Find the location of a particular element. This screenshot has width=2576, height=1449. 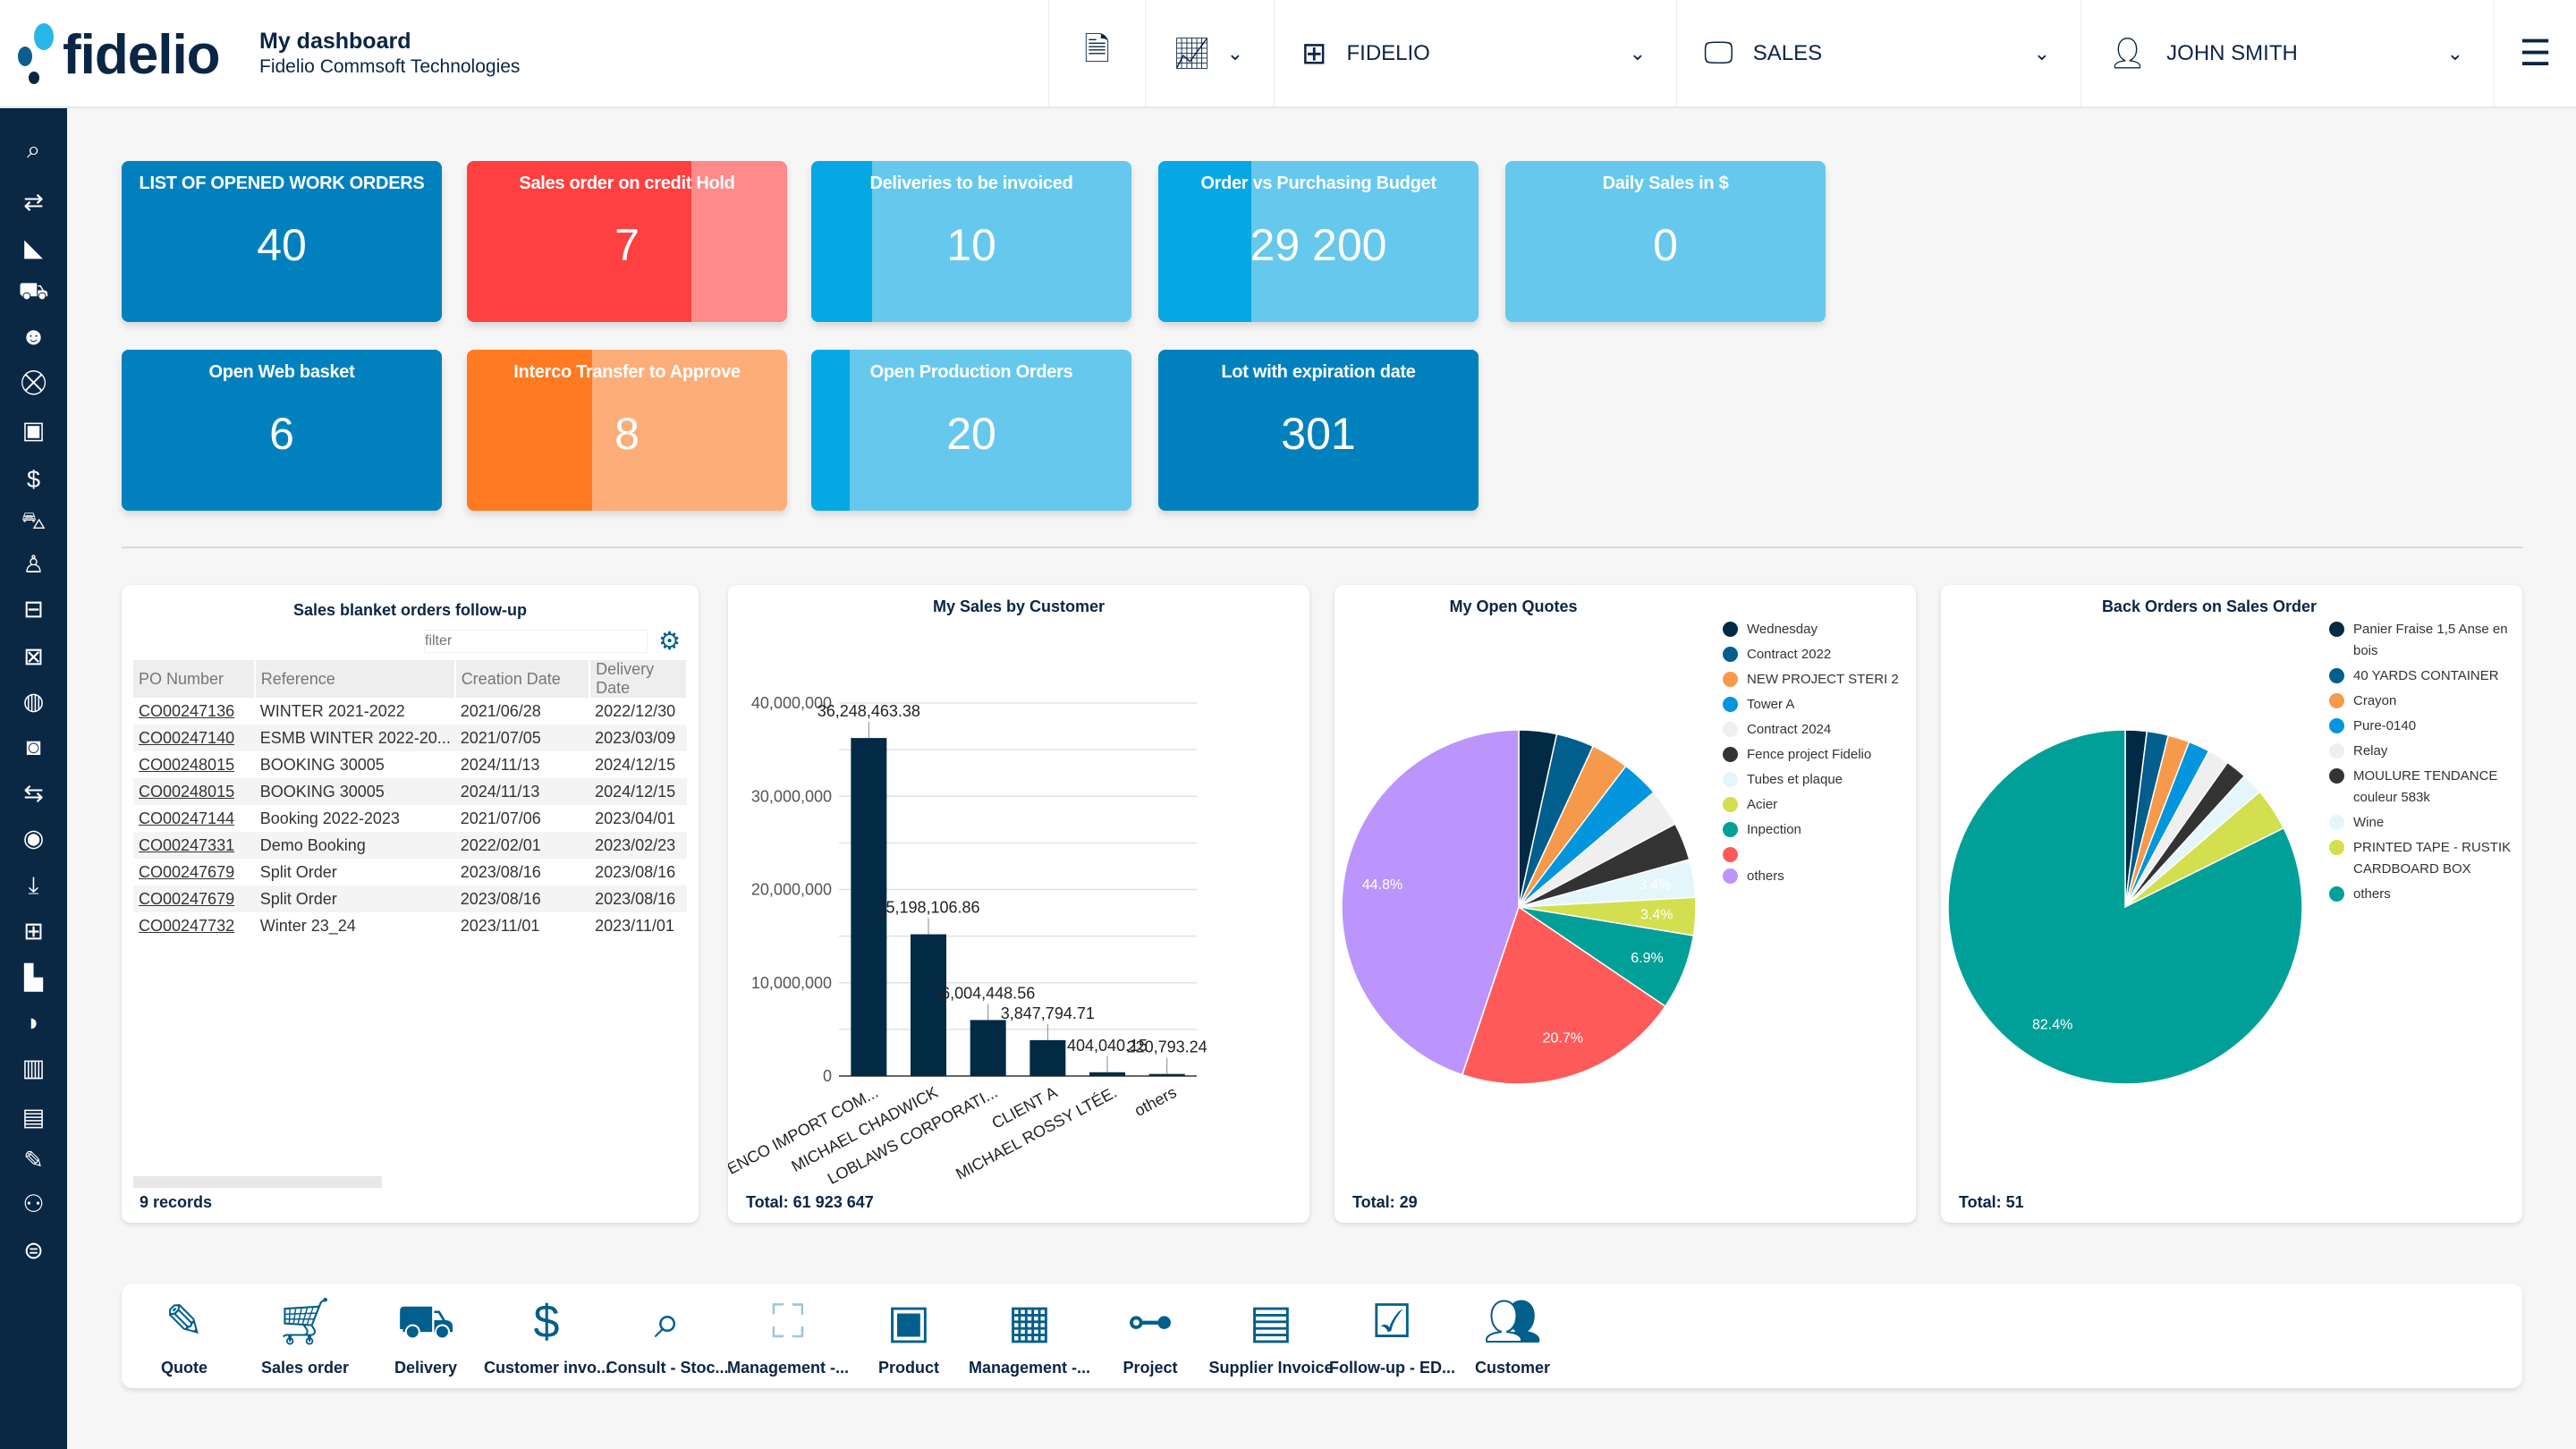

shortcut-button: ⊶ Project is located at coordinates (1150, 1334).